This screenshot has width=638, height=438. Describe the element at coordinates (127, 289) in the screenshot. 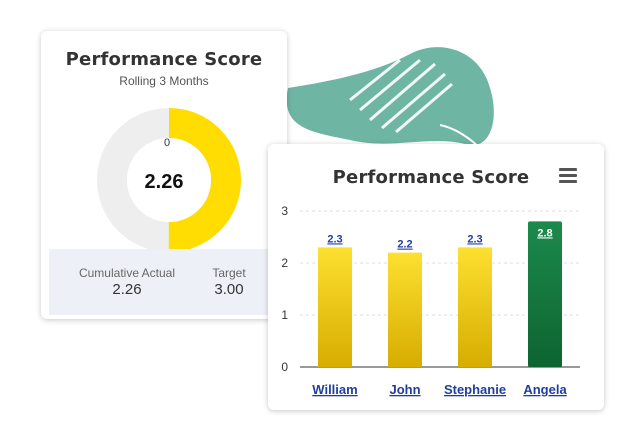

I see `cumulative-actual-value: 2.26` at that location.